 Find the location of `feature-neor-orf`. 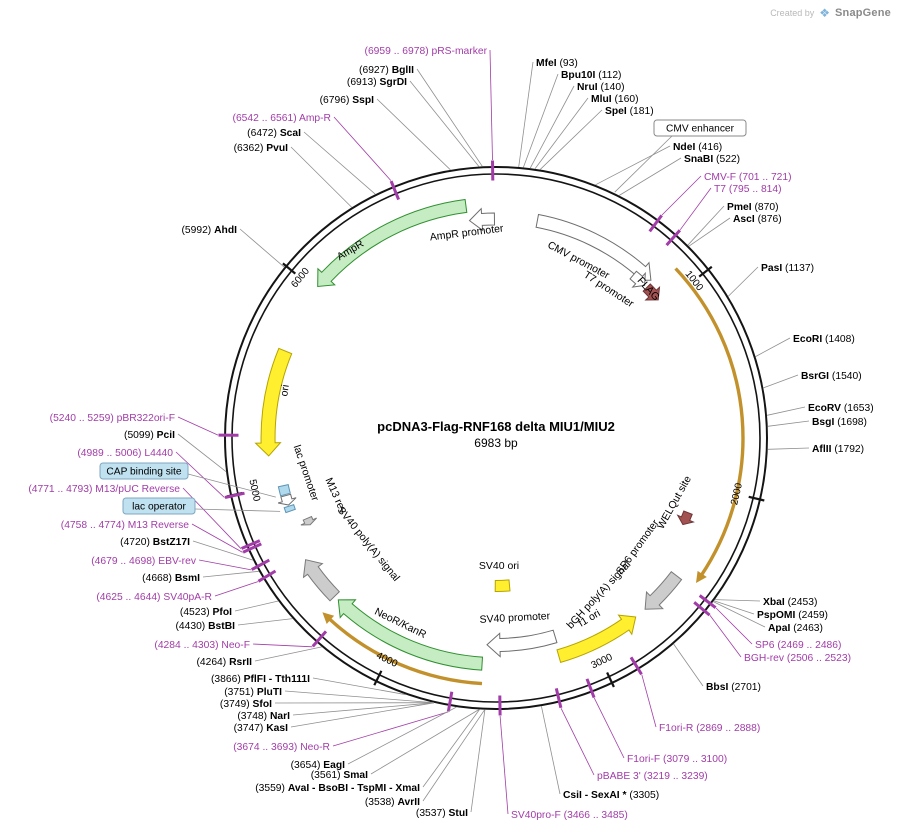

feature-neor-orf is located at coordinates (402, 649).